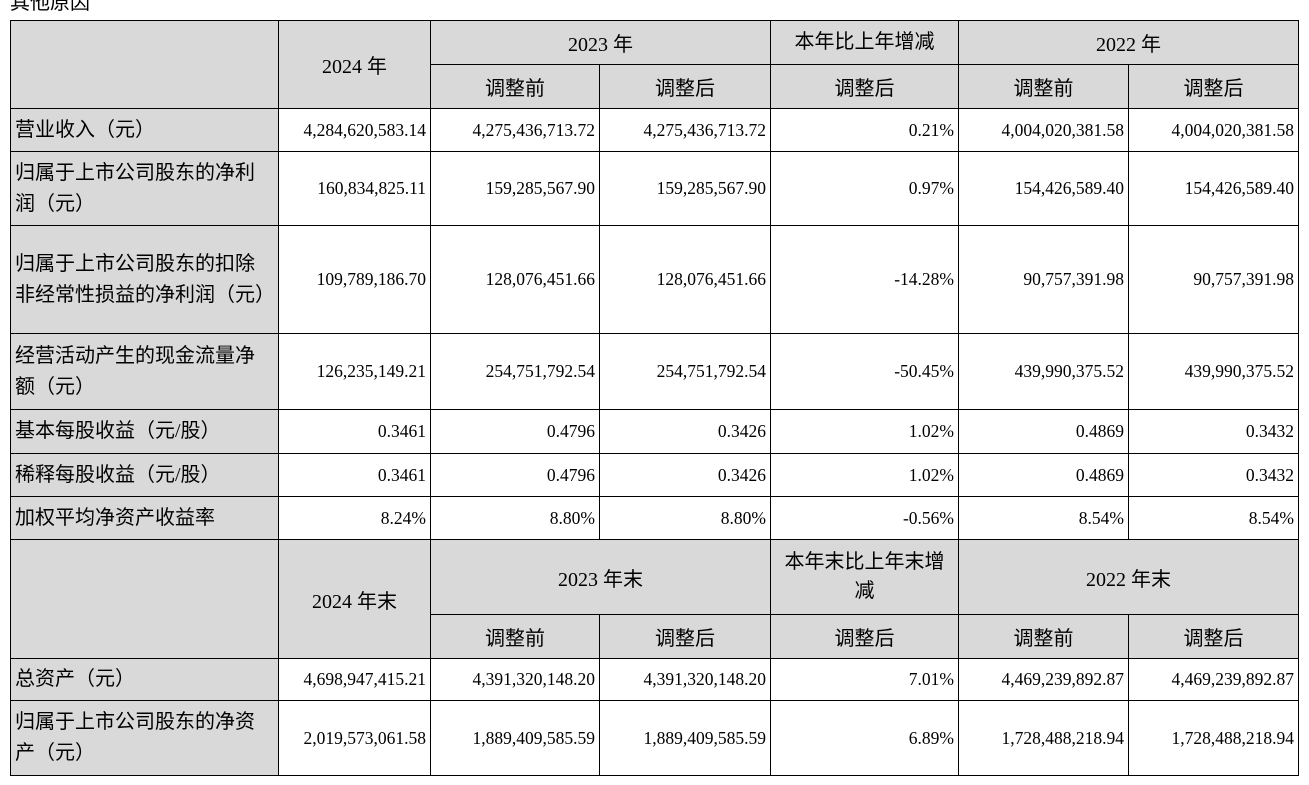 This screenshot has width=1309, height=785. Describe the element at coordinates (144, 518) in the screenshot. I see `row-label: 加权平均净资产收益率` at that location.